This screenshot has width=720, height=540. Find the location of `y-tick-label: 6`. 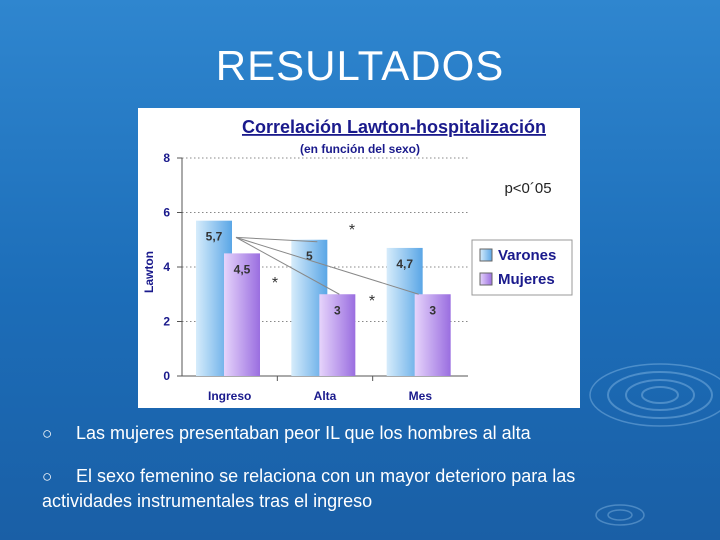

y-tick-label: 6 is located at coordinates (166, 213).